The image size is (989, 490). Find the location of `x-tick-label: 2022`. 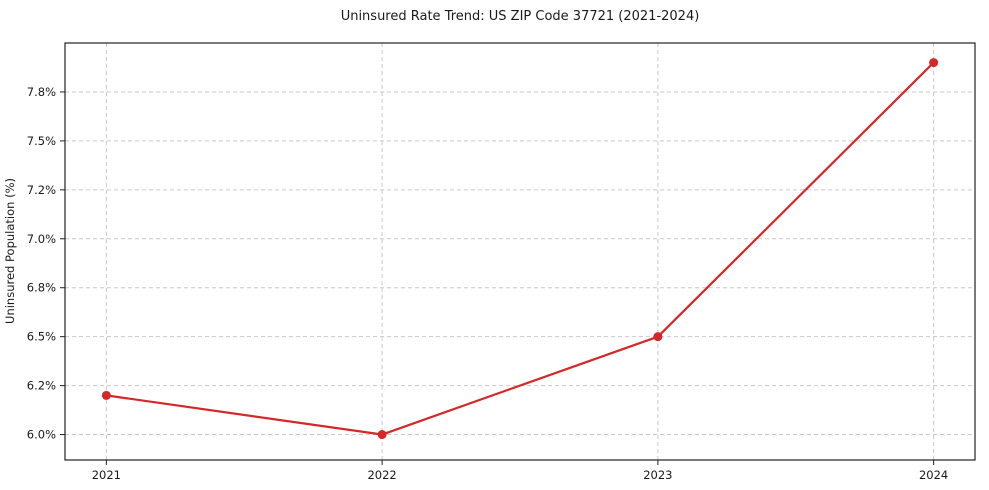

x-tick-label: 2022 is located at coordinates (381, 475).